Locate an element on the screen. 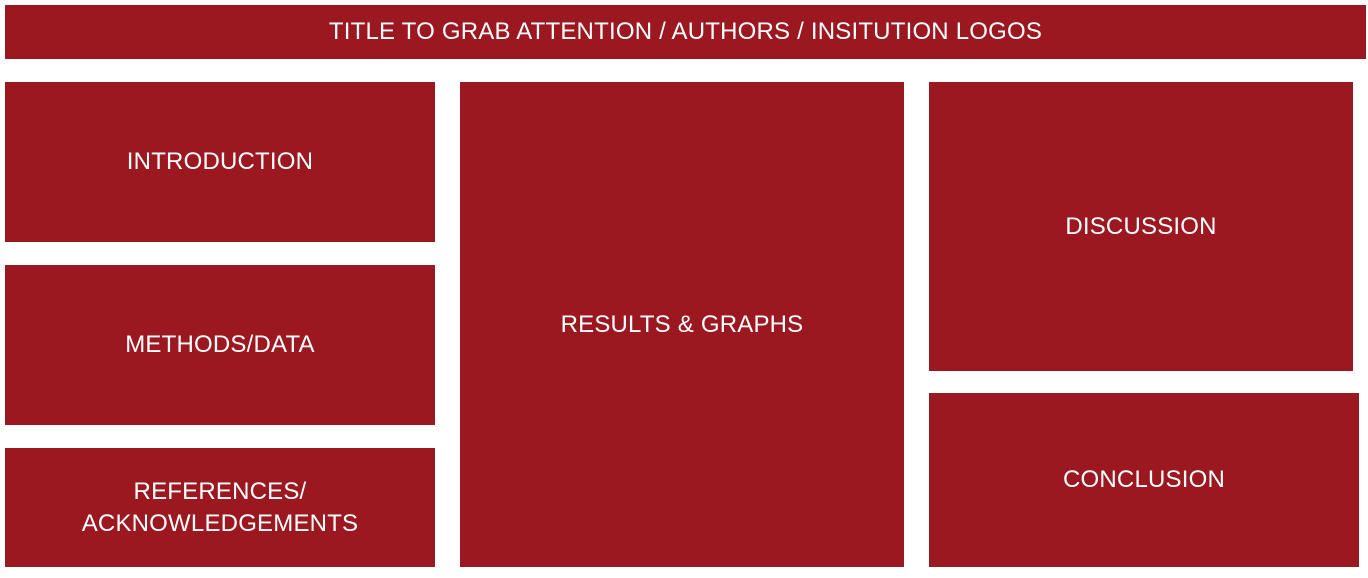 The width and height of the screenshot is (1368, 578). discussion-label: DISCUSSION is located at coordinates (1141, 226).